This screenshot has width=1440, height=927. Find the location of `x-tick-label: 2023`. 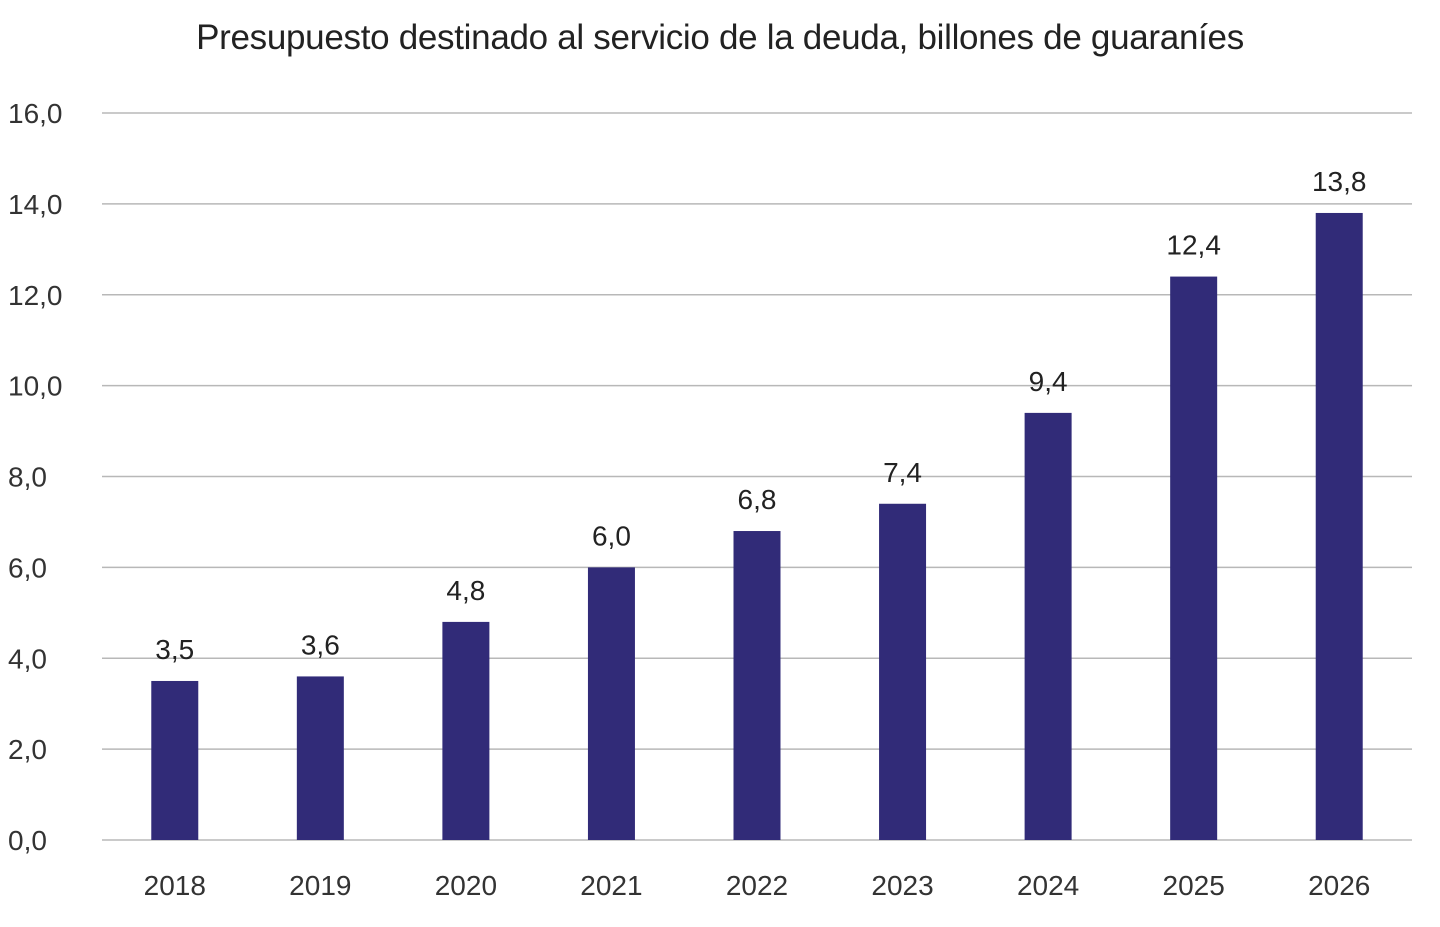

x-tick-label: 2023 is located at coordinates (902, 885).